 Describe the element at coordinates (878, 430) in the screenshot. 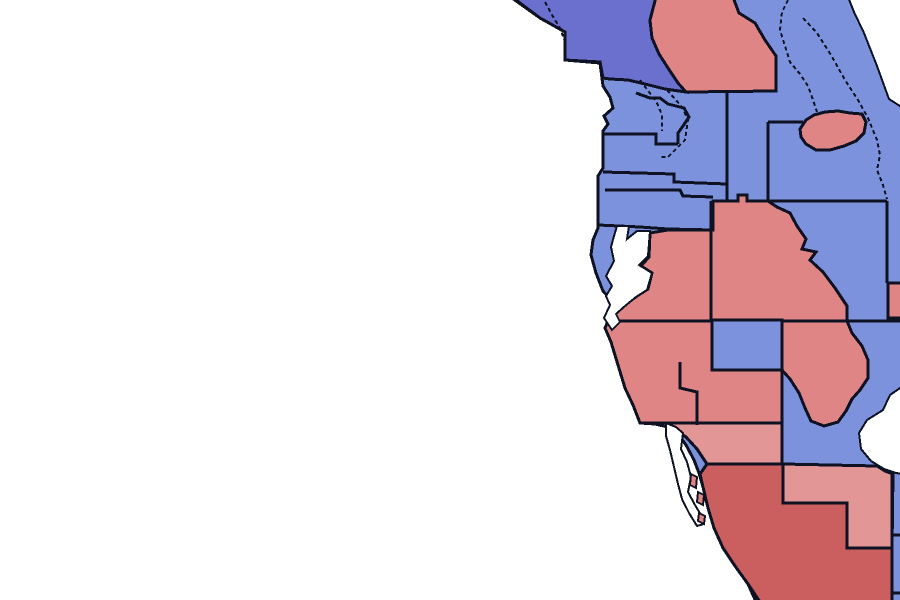

I see `water-lake-east` at that location.